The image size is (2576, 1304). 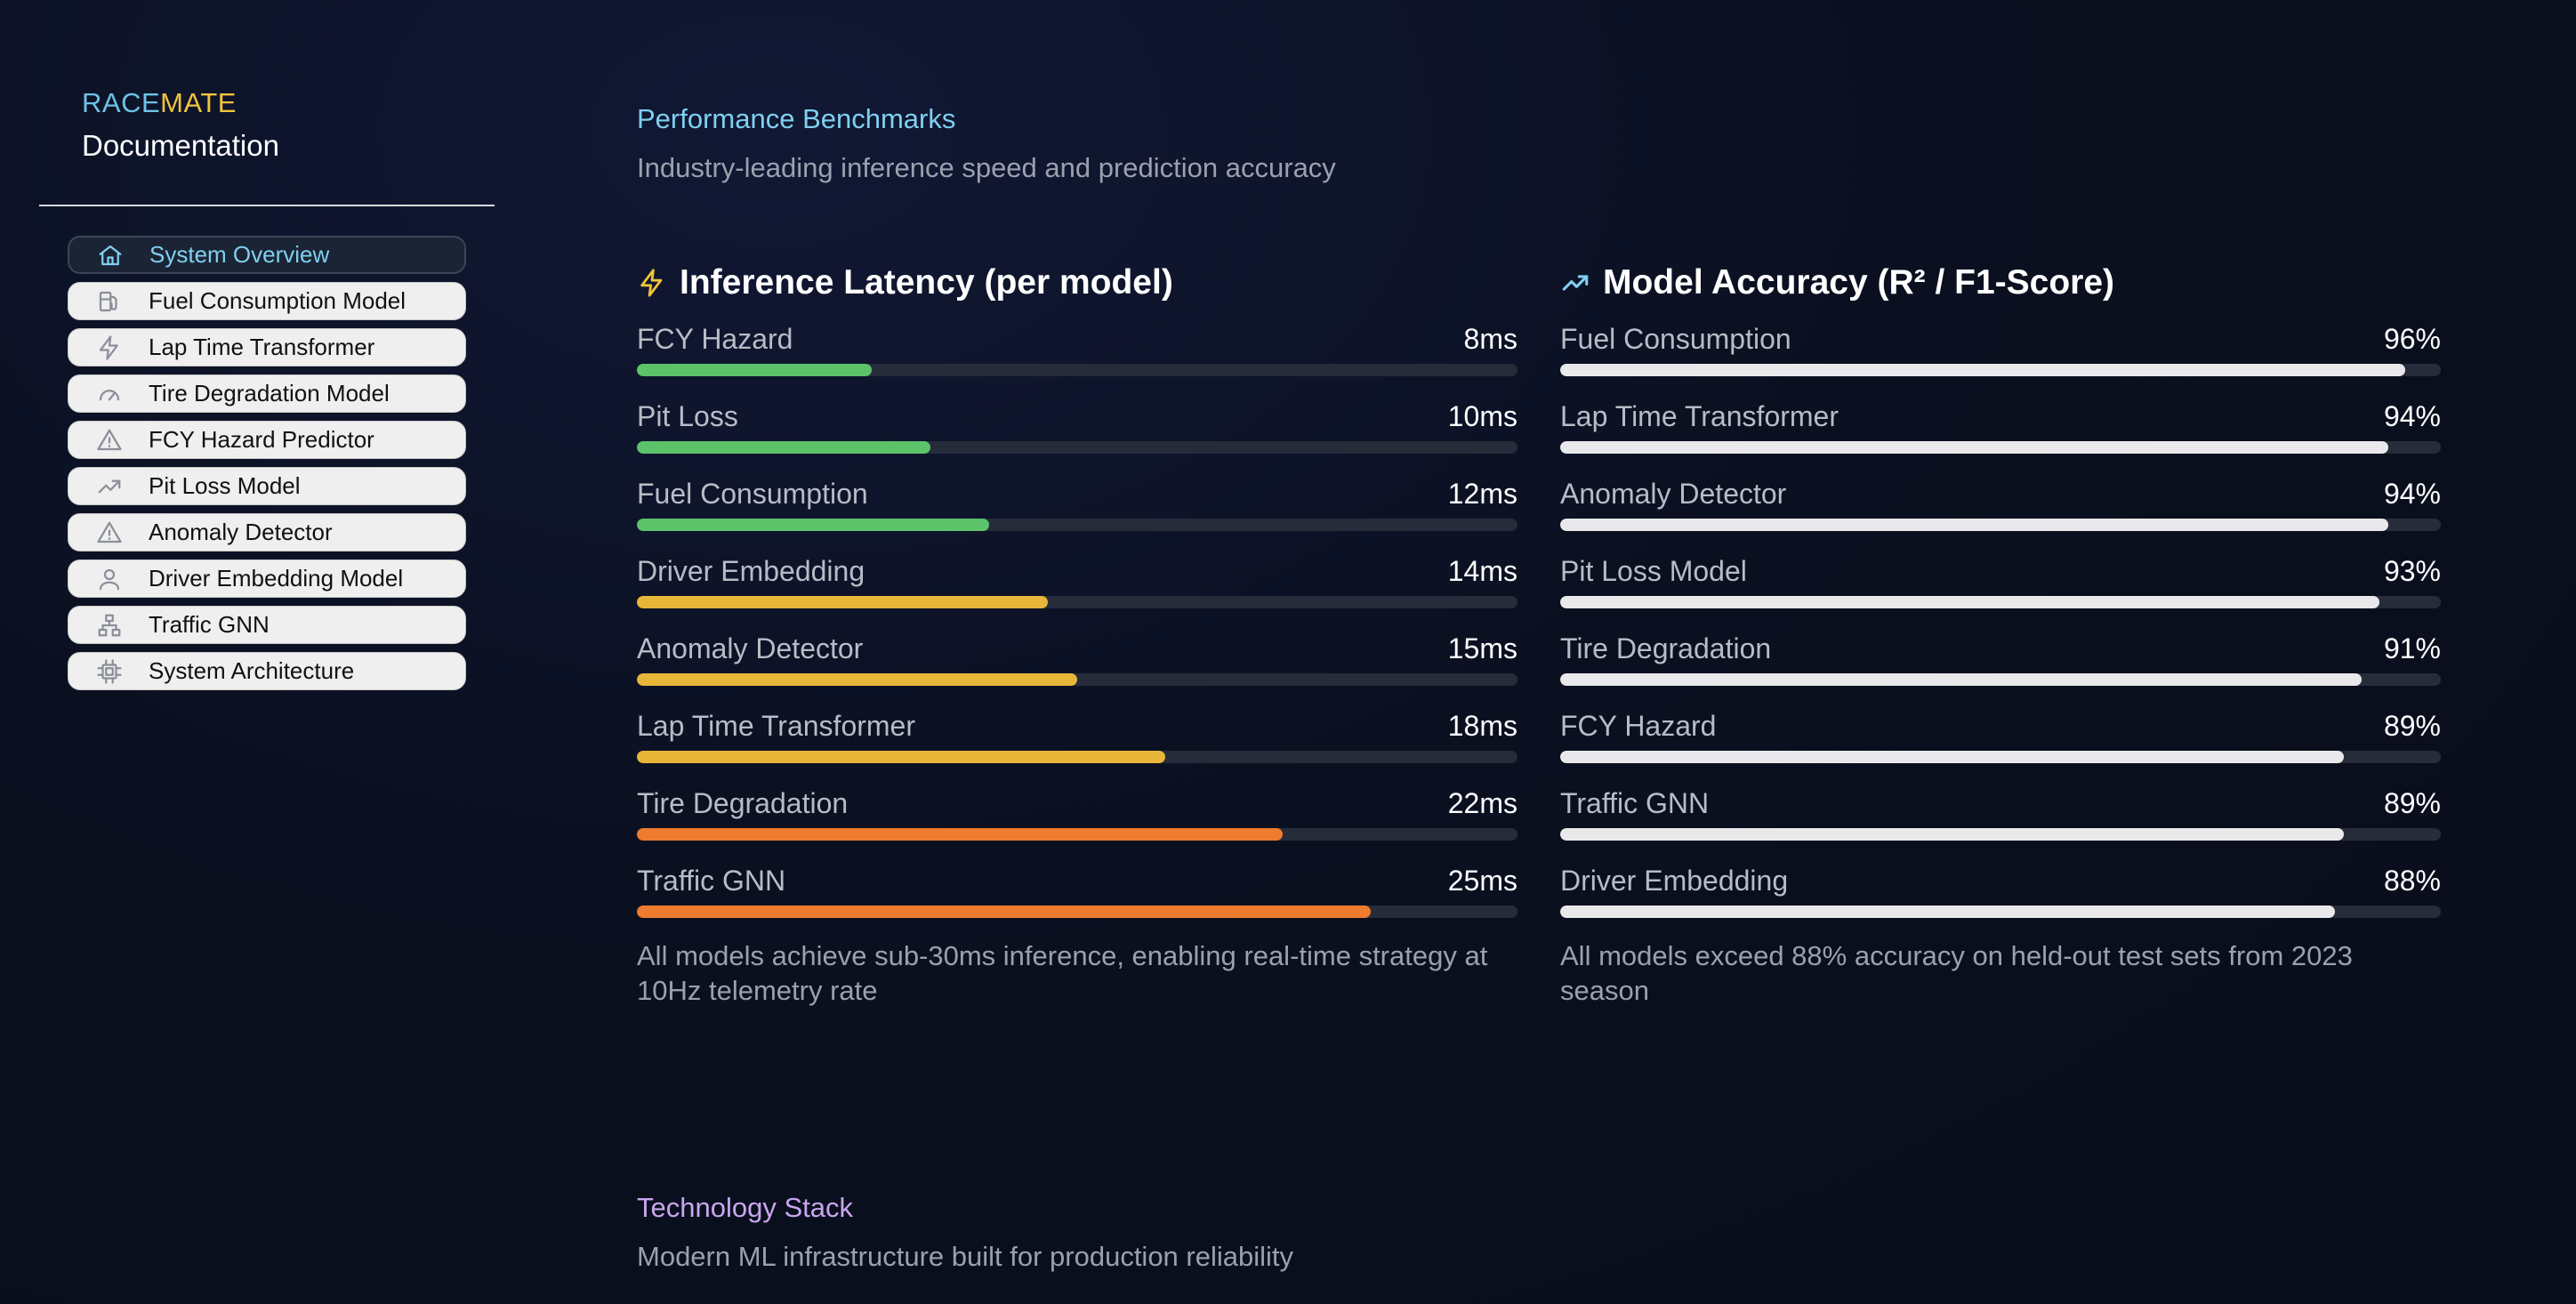 I want to click on latency-row: Traffic GNN 25ms, so click(x=1077, y=904).